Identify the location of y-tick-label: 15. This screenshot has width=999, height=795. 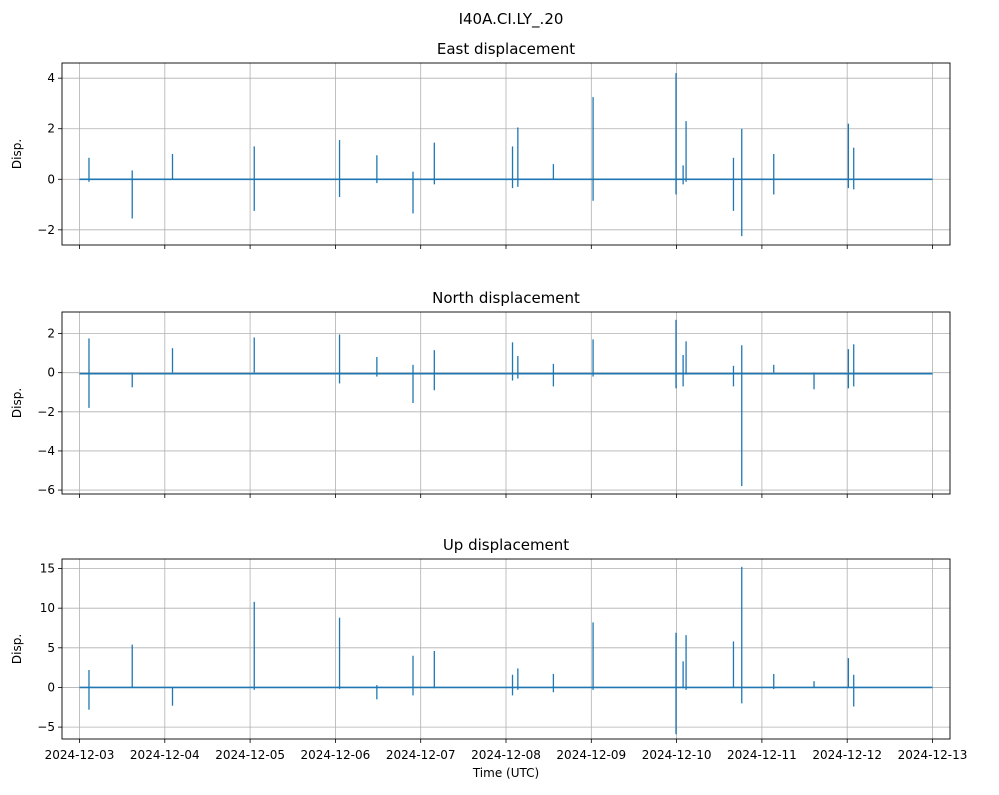
(47, 569).